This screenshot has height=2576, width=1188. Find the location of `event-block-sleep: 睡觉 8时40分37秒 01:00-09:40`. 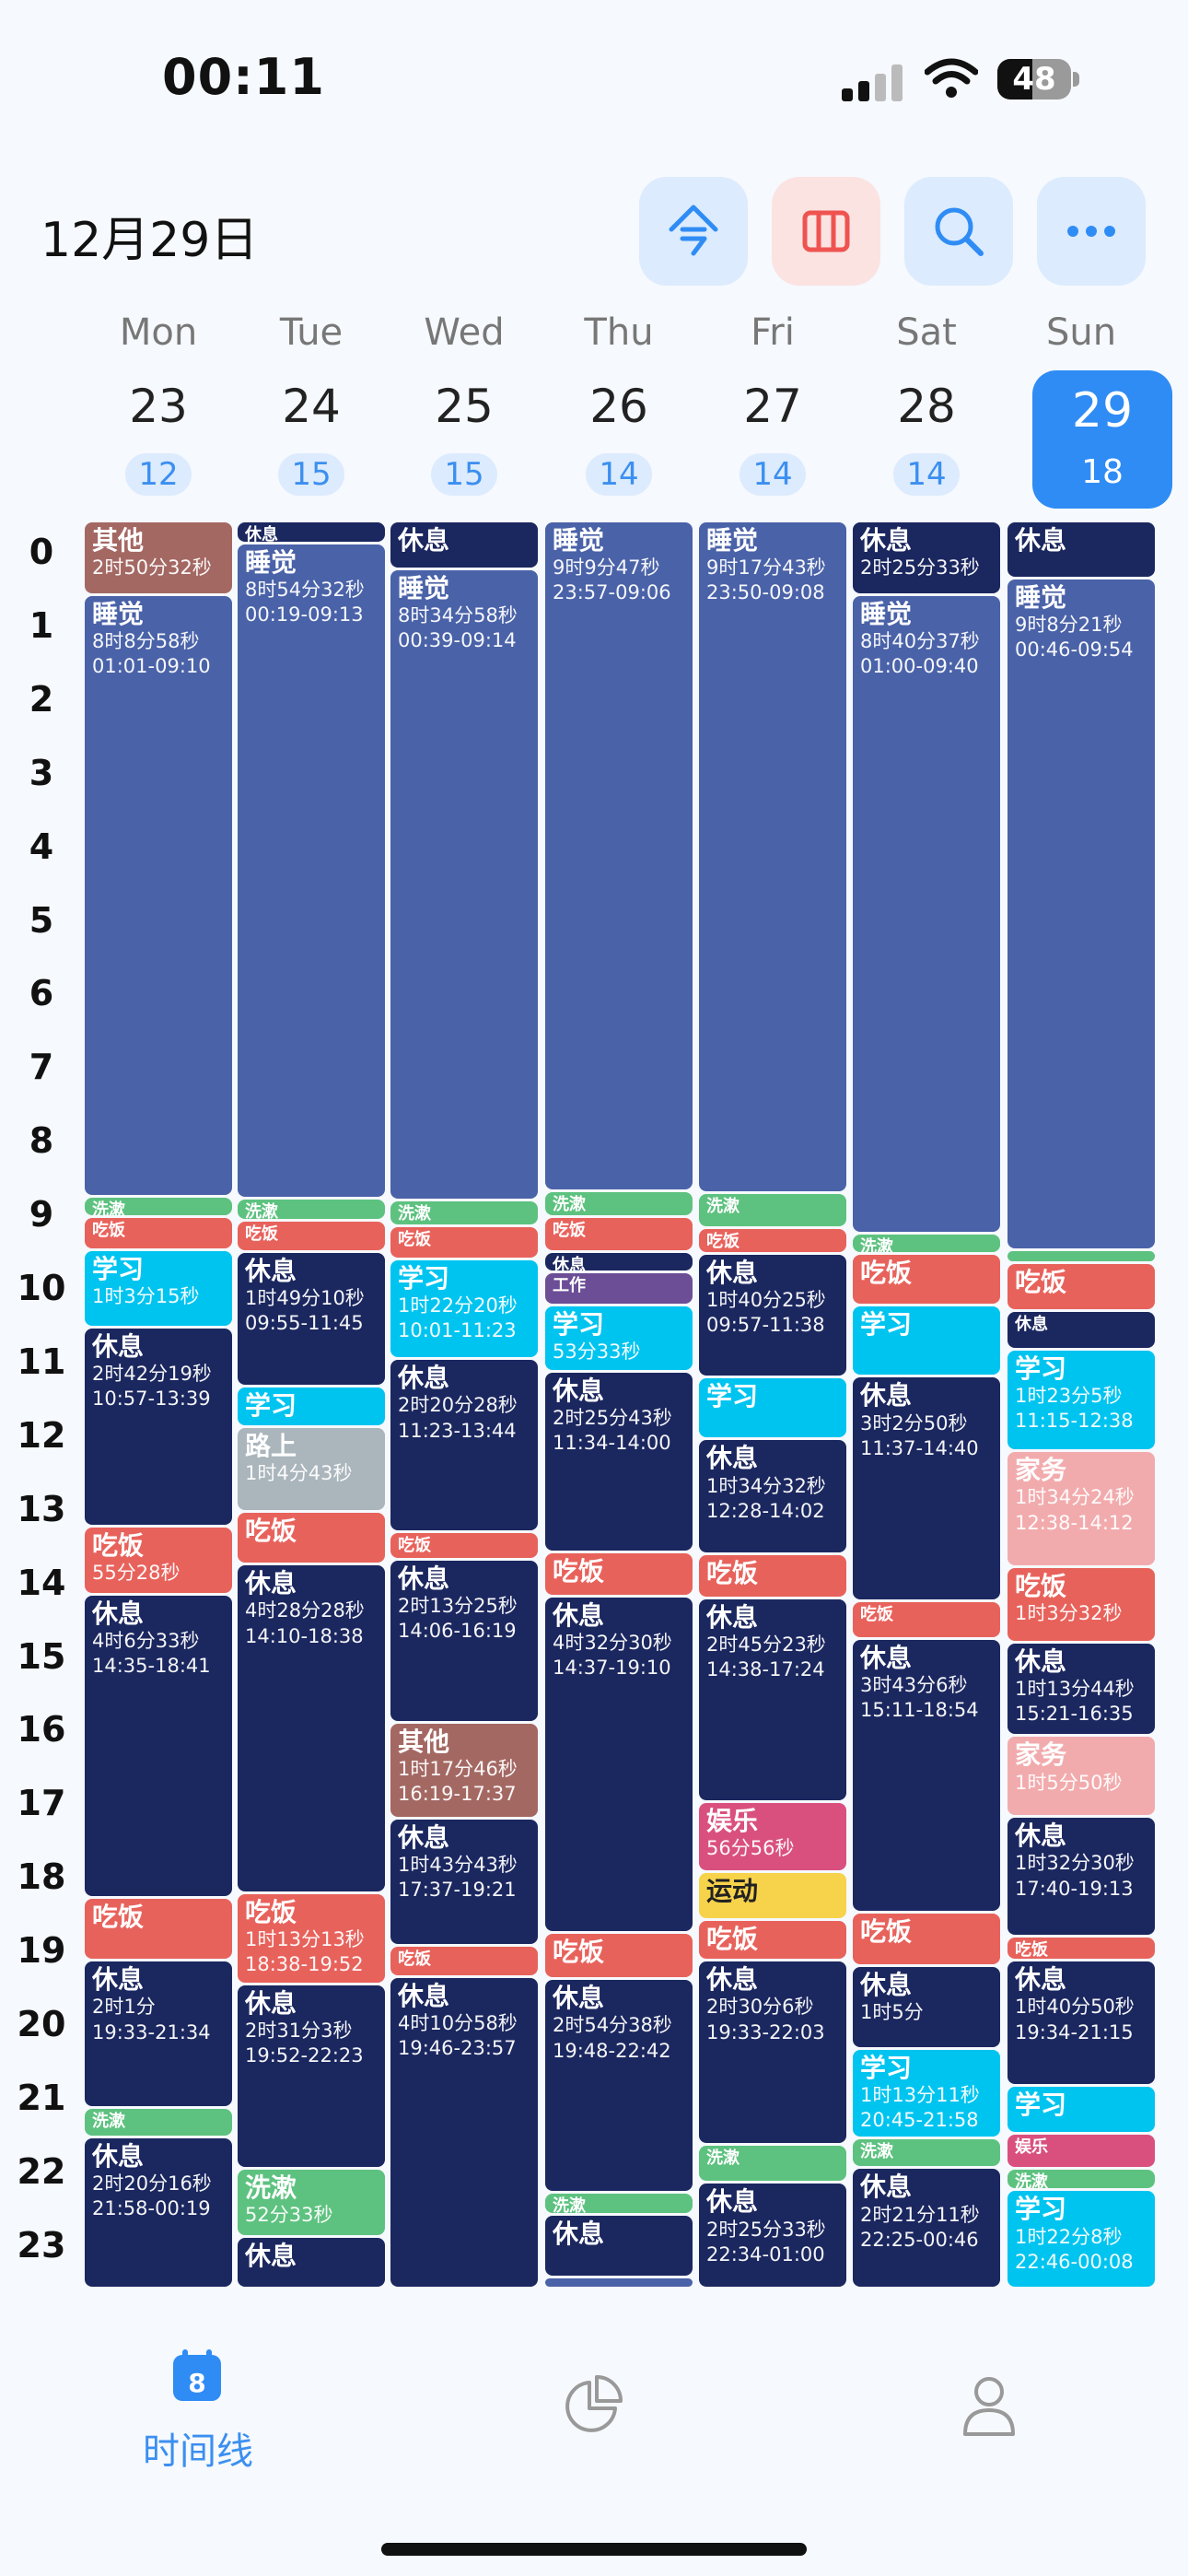

event-block-sleep: 睡觉 8时40分37秒 01:00-09:40 is located at coordinates (926, 913).